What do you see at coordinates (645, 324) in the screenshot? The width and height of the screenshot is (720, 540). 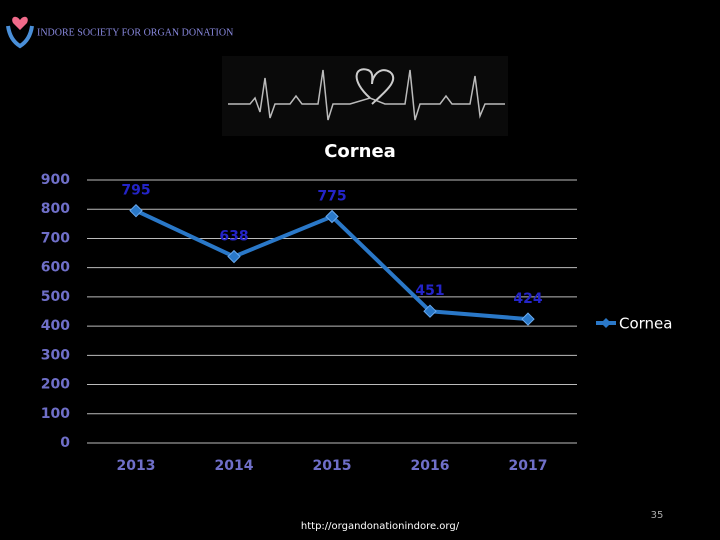 I see `legend-label: Cornea` at bounding box center [645, 324].